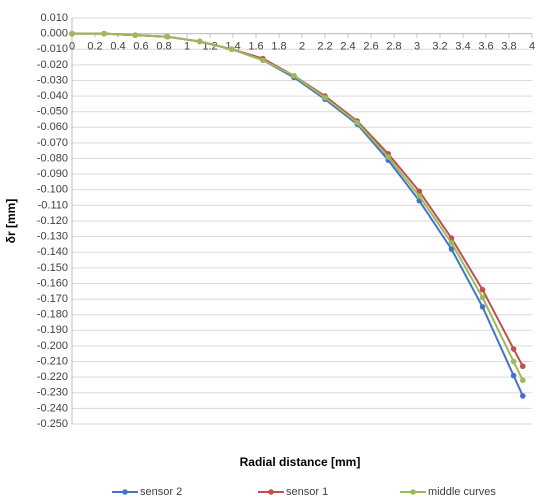 This screenshot has width=545, height=502. Describe the element at coordinates (278, 47) in the screenshot. I see `x-tick-label: 1.8` at that location.